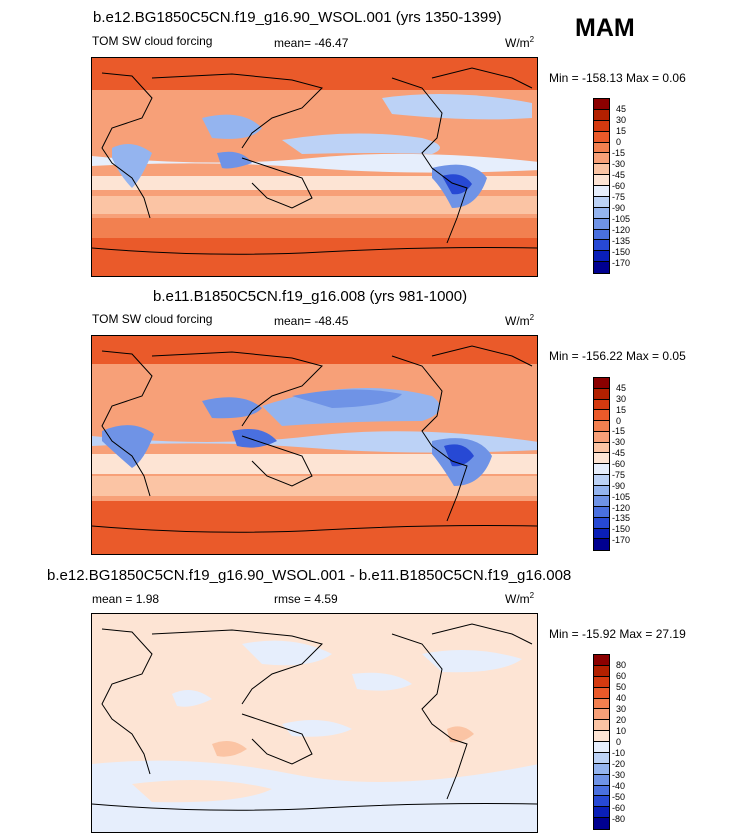 The width and height of the screenshot is (733, 840). I want to click on panel-3-colorbar, so click(601, 742).